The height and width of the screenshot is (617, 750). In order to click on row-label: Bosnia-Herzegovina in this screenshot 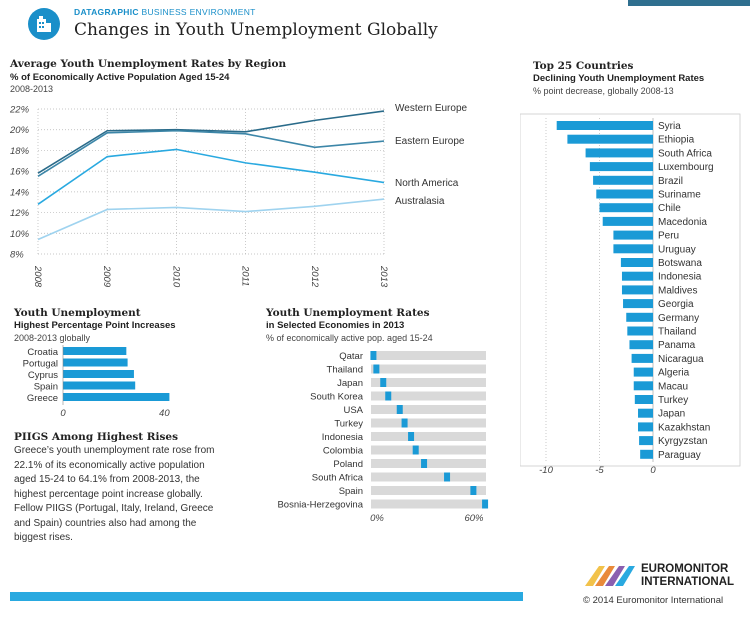, I will do `click(320, 505)`.